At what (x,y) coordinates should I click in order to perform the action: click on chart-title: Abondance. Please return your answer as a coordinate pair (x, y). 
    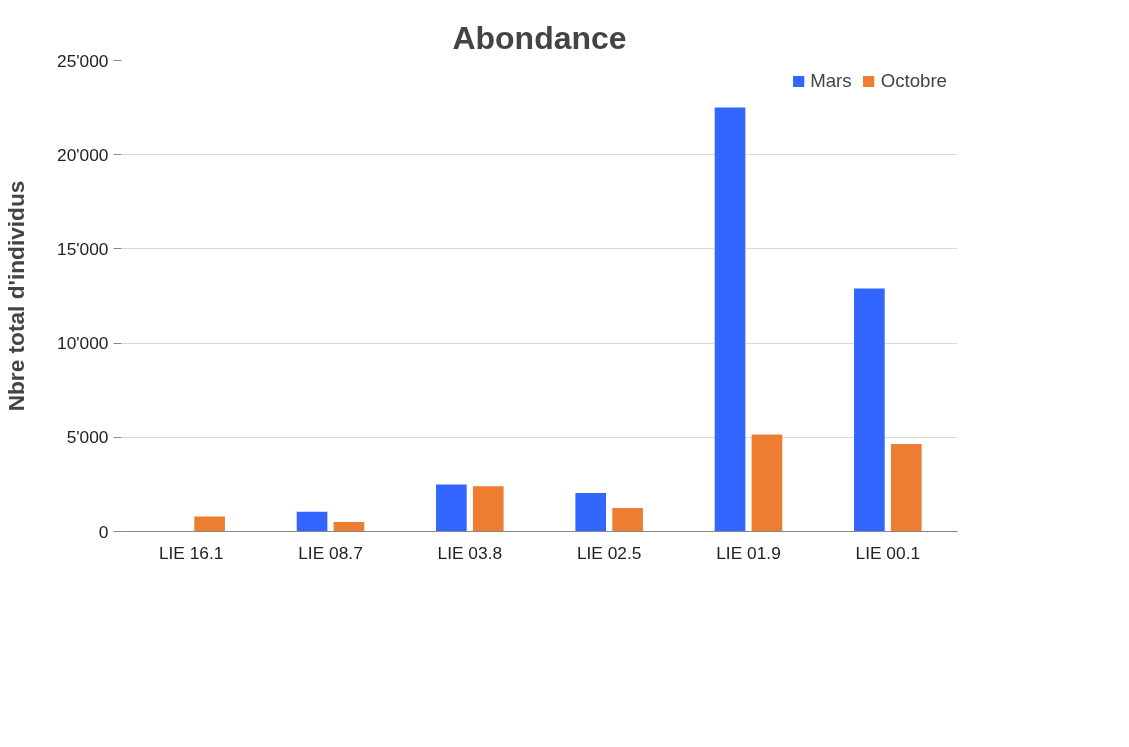
    Looking at the image, I should click on (539, 37).